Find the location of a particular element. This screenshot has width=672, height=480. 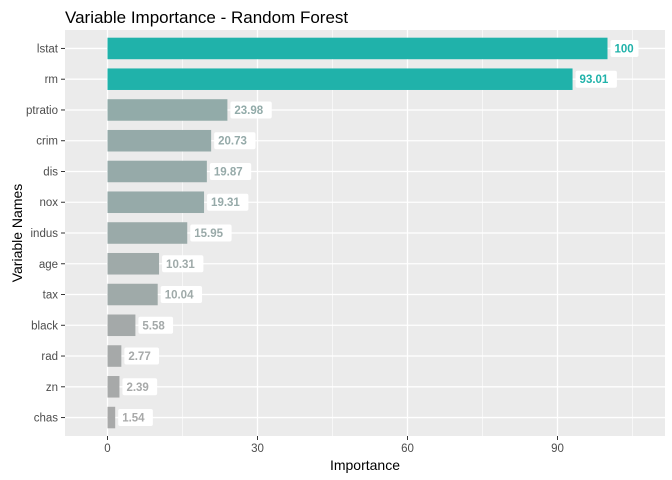

chart-title: Variable Importance - Random Forest is located at coordinates (206, 17).